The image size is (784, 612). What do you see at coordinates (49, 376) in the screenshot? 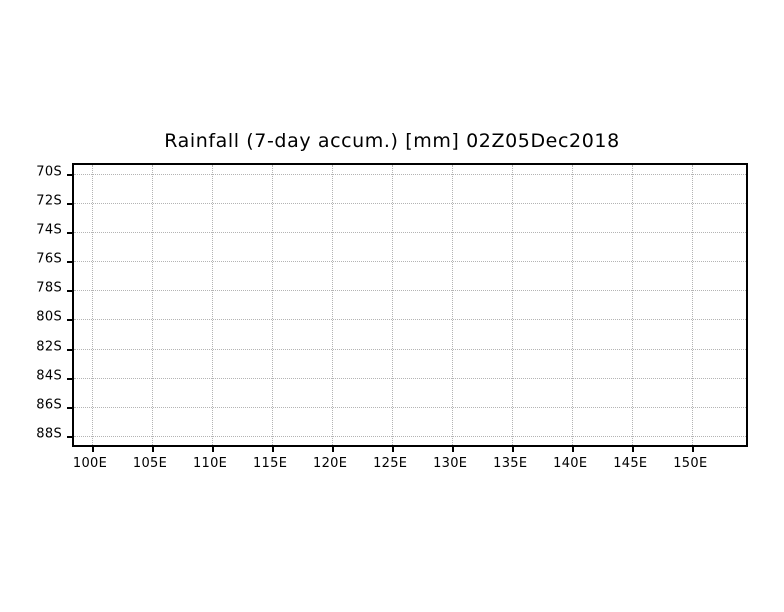
I see `y-axis-tick-label: 84S` at bounding box center [49, 376].